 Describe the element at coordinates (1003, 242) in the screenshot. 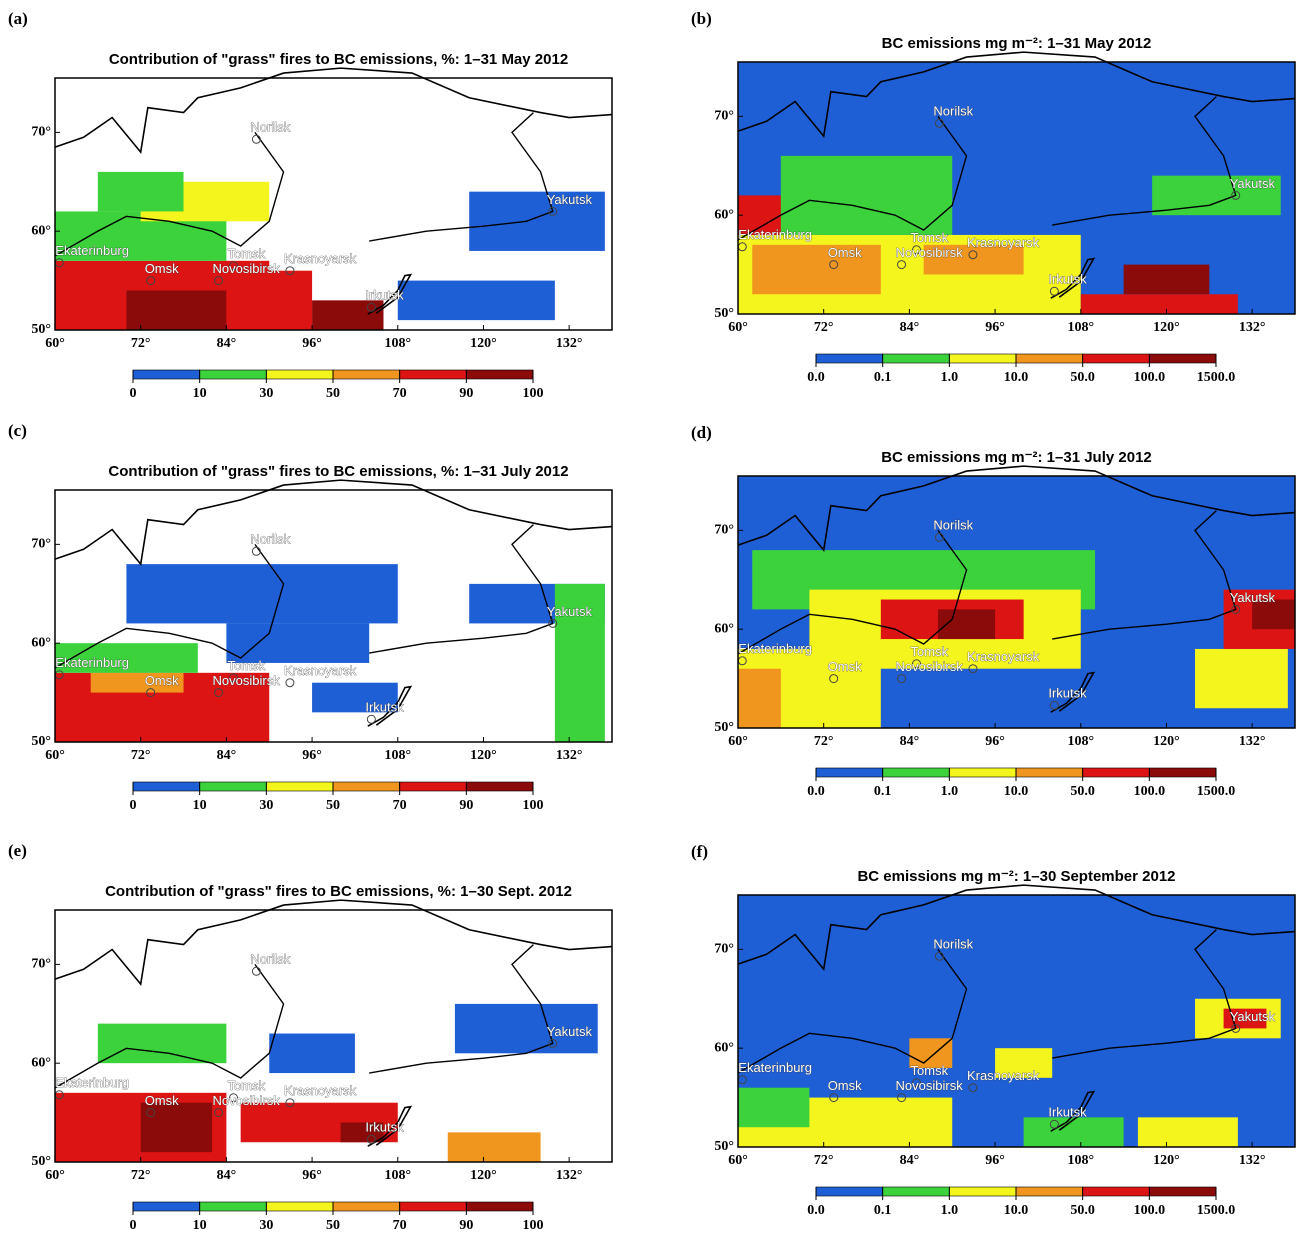

I see `city-label: Krasnoyarsk` at that location.